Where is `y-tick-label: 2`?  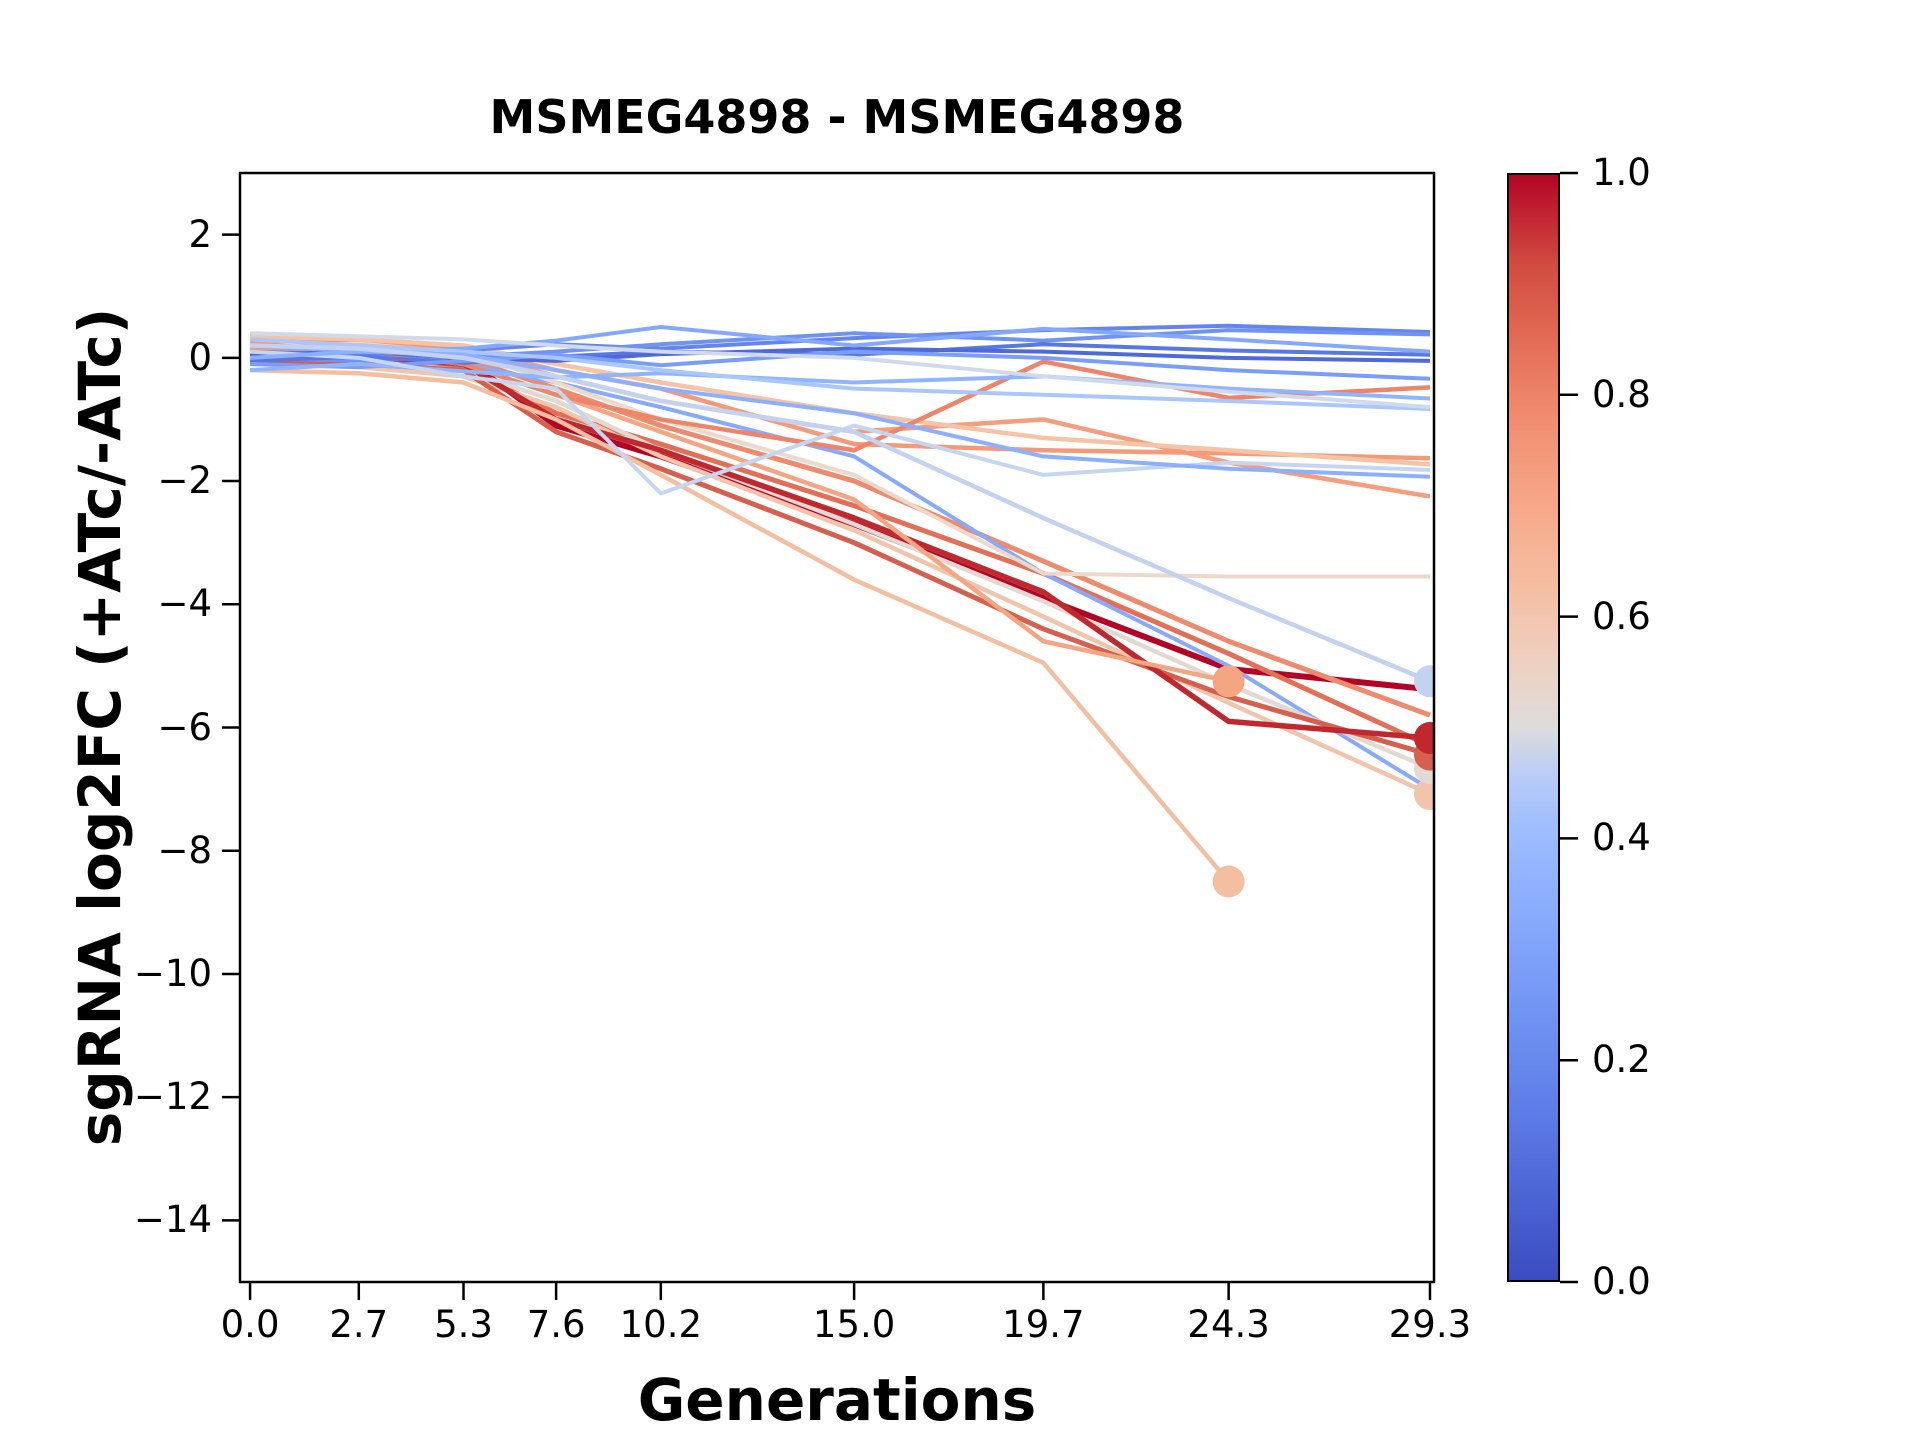
y-tick-label: 2 is located at coordinates (200, 234).